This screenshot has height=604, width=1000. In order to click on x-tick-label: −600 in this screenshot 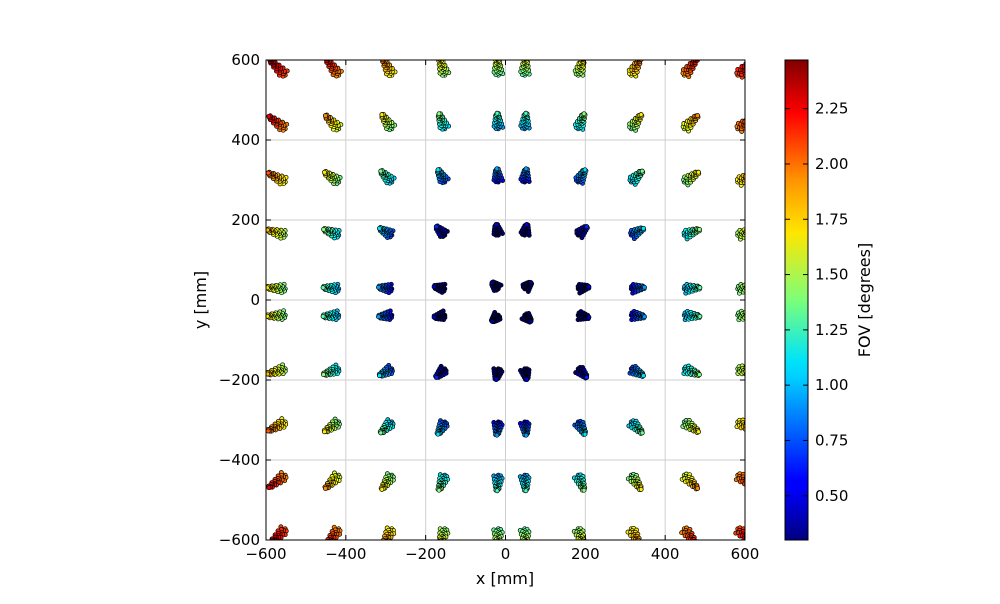, I will do `click(265, 554)`.